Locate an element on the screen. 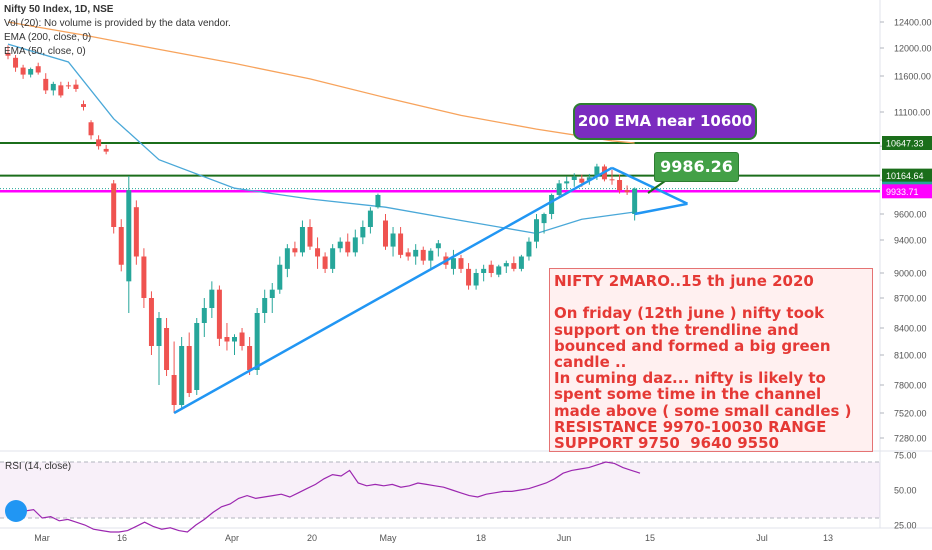  time-tick-label: Apr is located at coordinates (232, 538).